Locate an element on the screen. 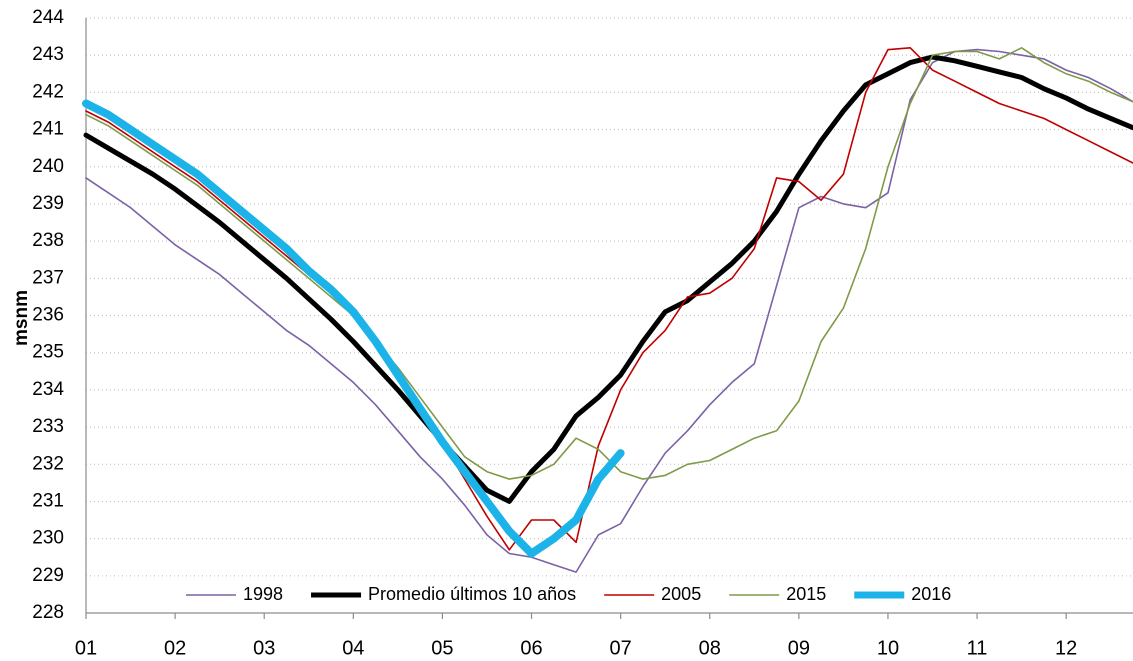 This screenshot has height=661, width=1133. y-tick-label: 236 is located at coordinates (48, 315).